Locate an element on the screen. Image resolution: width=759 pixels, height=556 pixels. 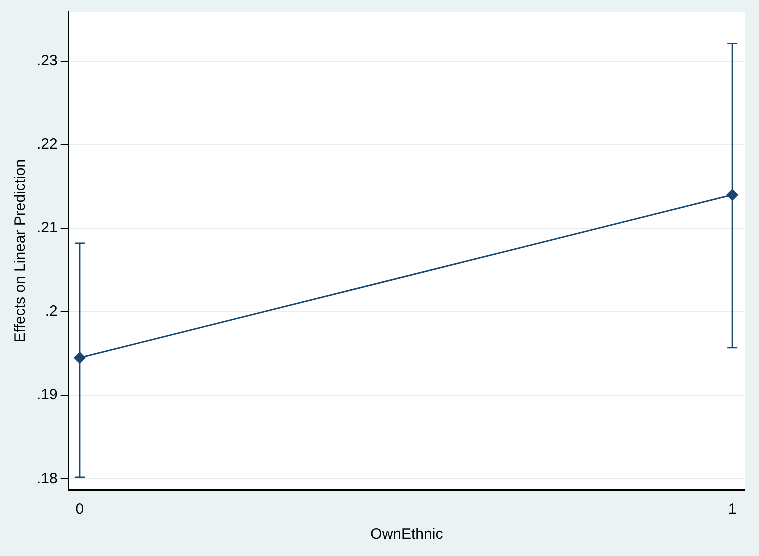
y-tick-label: .19 is located at coordinates (47, 395).